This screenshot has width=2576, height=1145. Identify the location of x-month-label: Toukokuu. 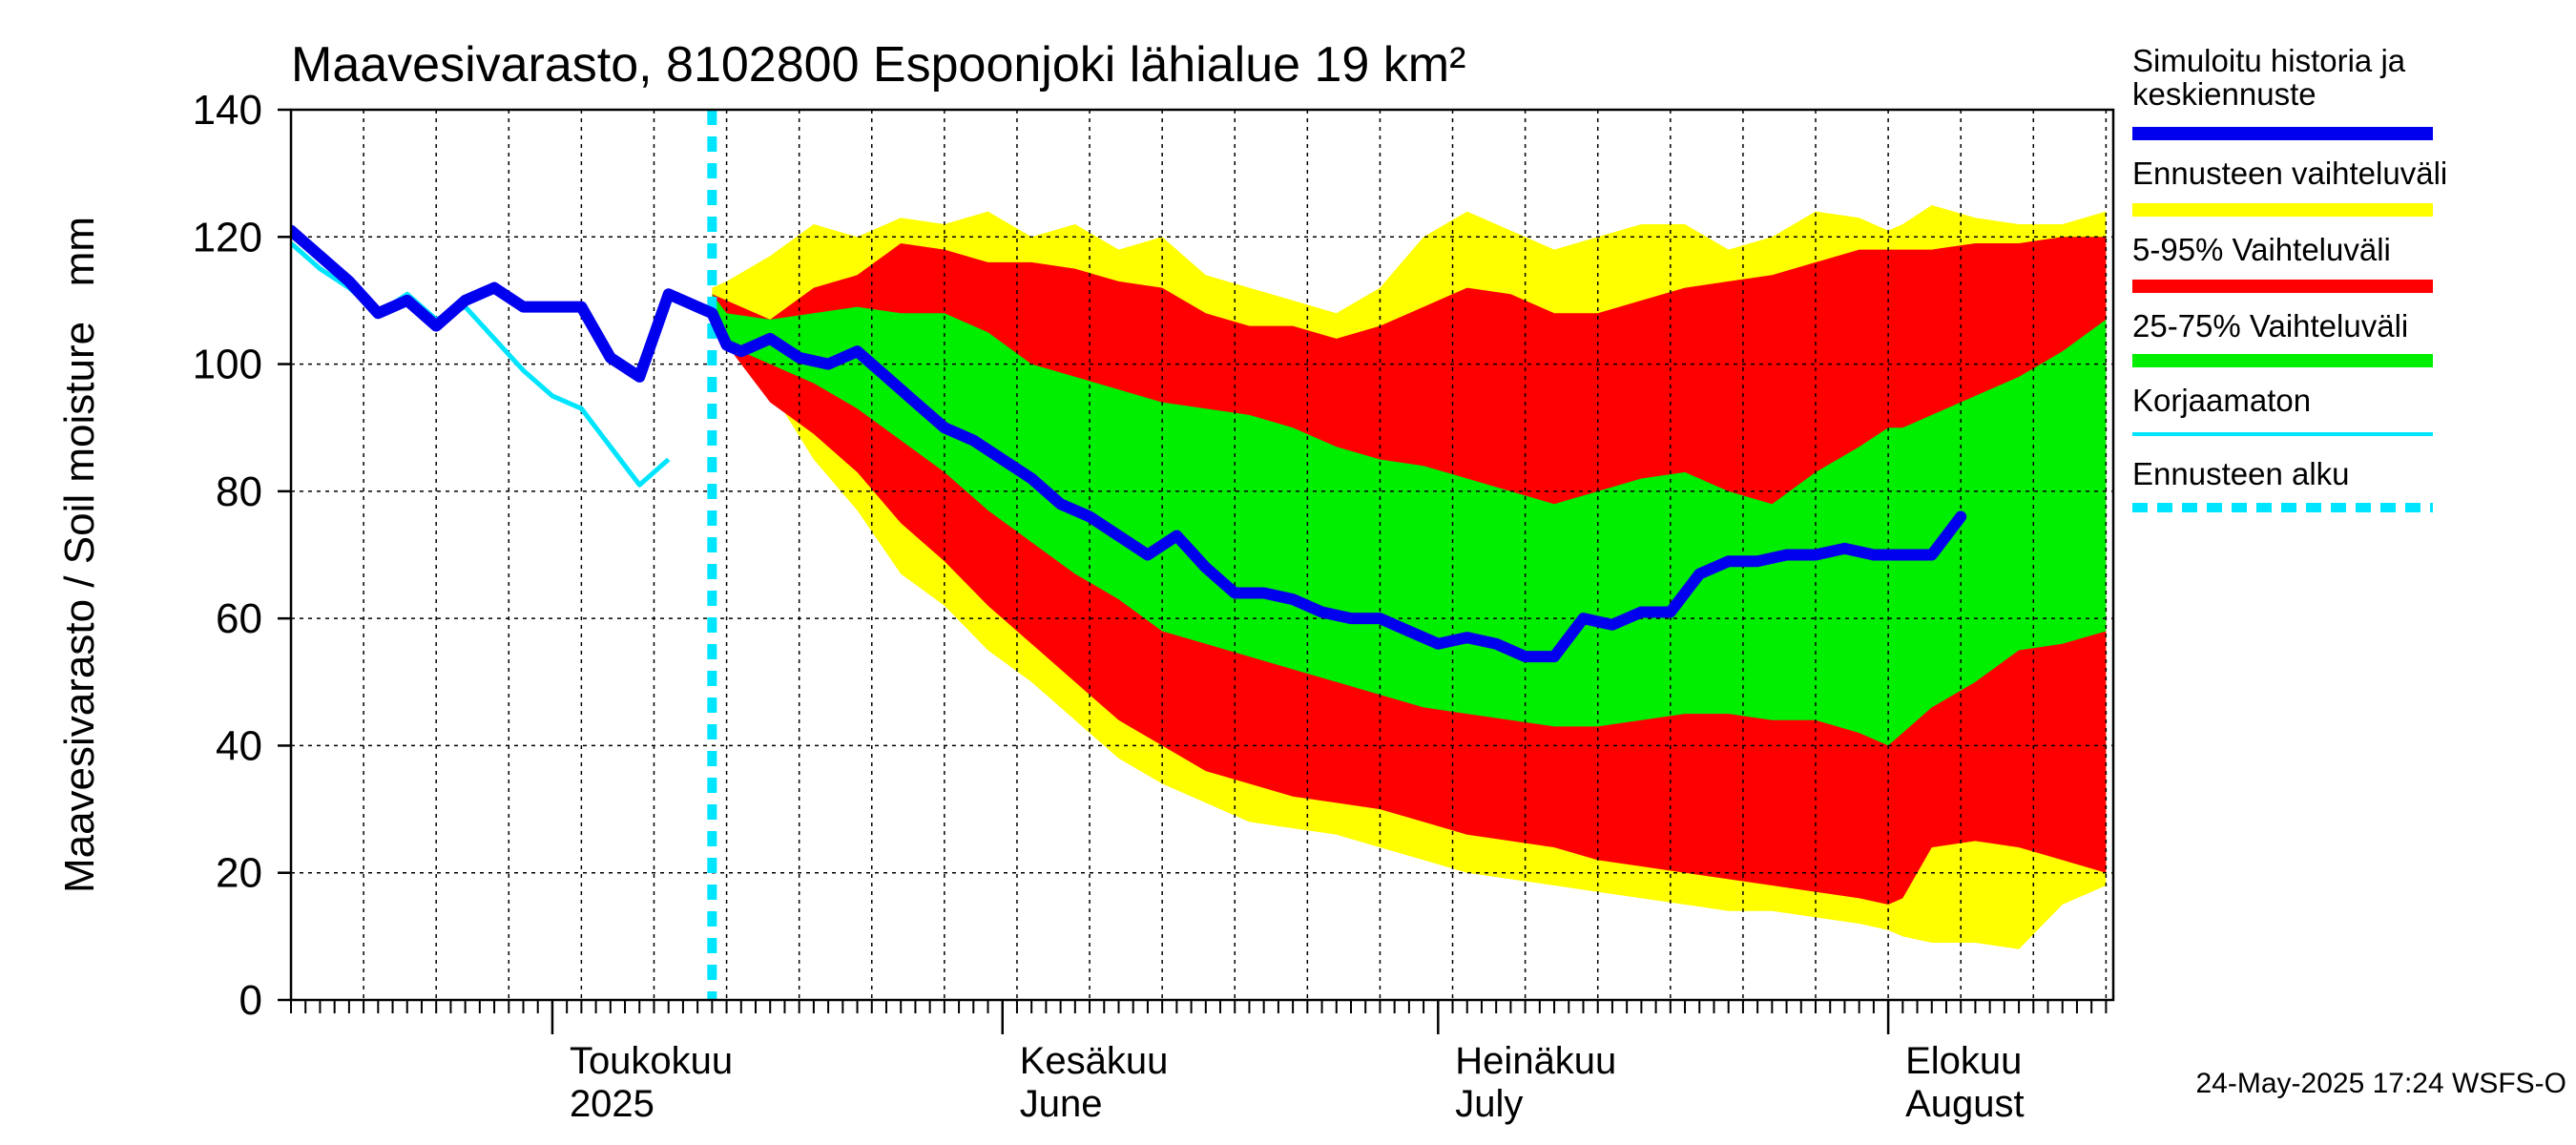
(651, 1061).